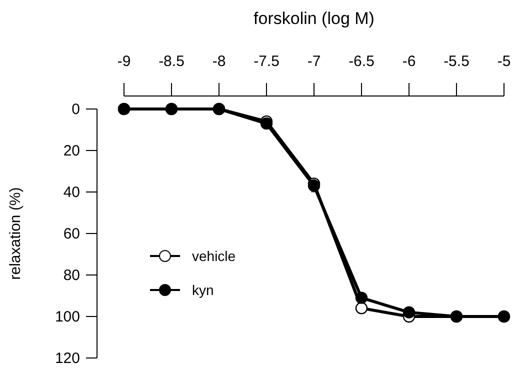  Describe the element at coordinates (203, 290) in the screenshot. I see `legend-label: kyn` at that location.